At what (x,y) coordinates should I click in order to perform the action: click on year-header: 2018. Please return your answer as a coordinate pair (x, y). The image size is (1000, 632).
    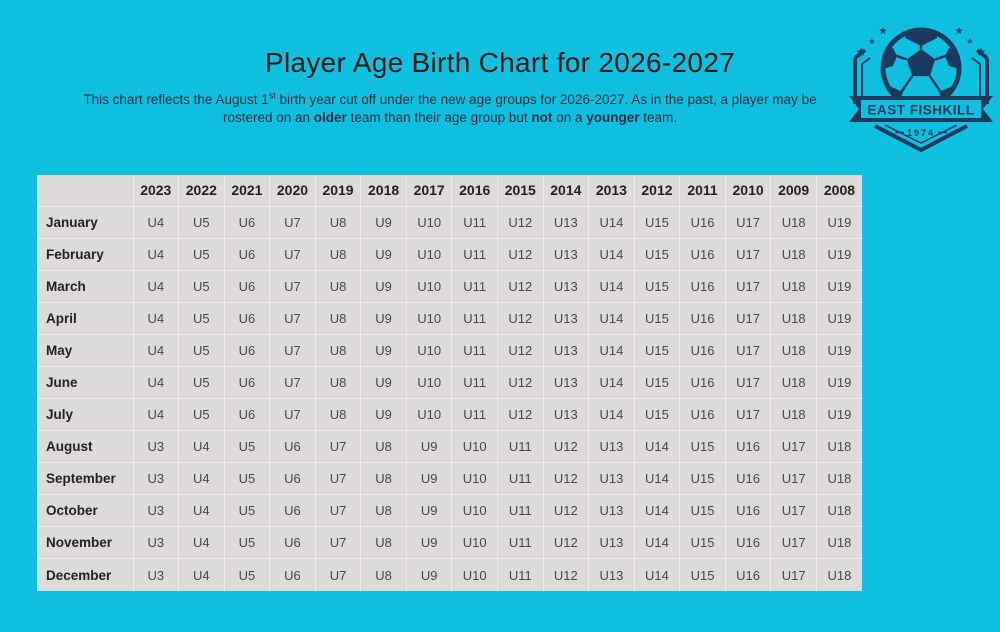
    Looking at the image, I should click on (383, 190).